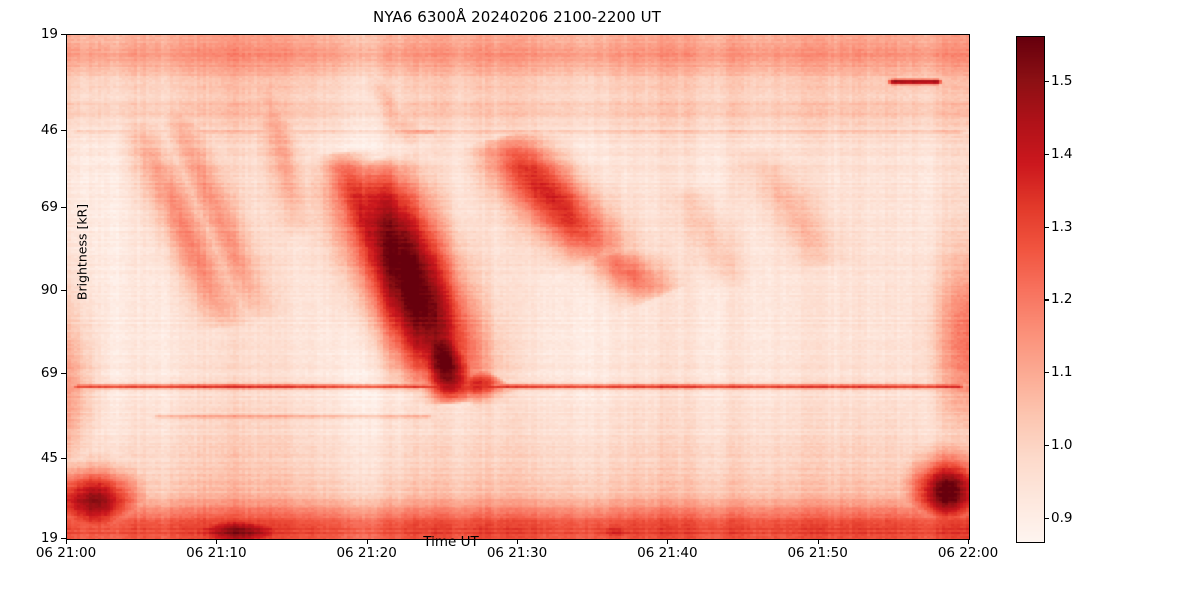  What do you see at coordinates (1062, 226) in the screenshot?
I see `colorbar-tick-label: 1.3` at bounding box center [1062, 226].